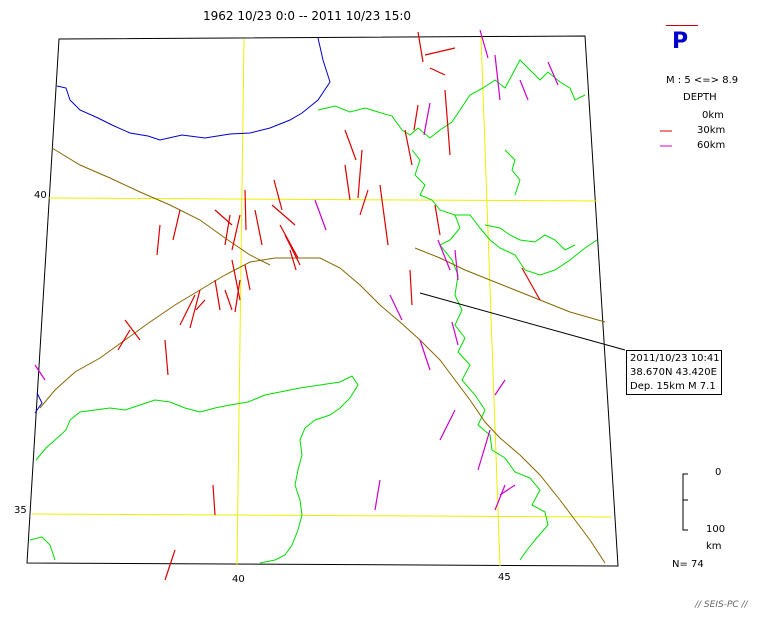 The width and height of the screenshot is (783, 618). I want to click on depth-scale-bottom: 100, so click(716, 529).